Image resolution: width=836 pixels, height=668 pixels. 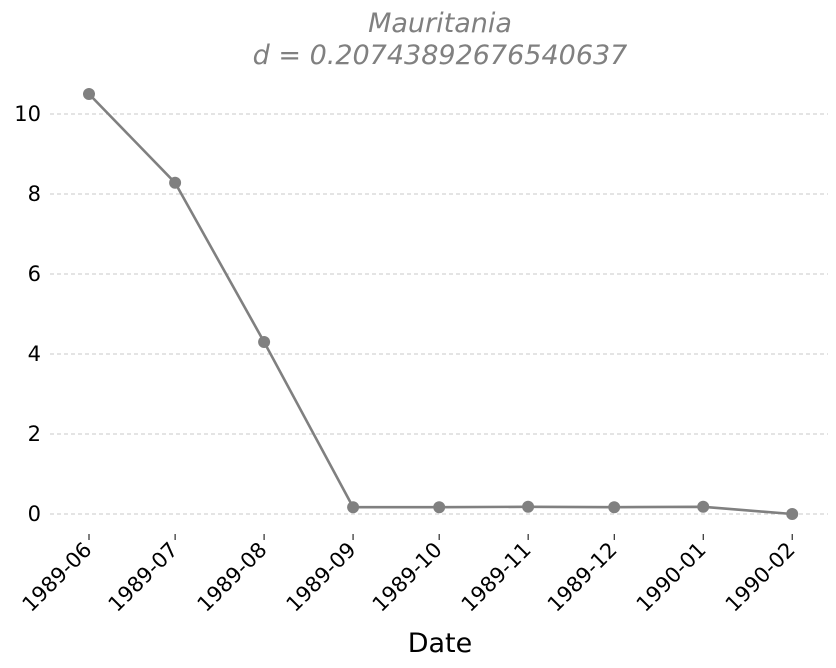 What do you see at coordinates (671, 577) in the screenshot?
I see `x-tick-label: 1990-01` at bounding box center [671, 577].